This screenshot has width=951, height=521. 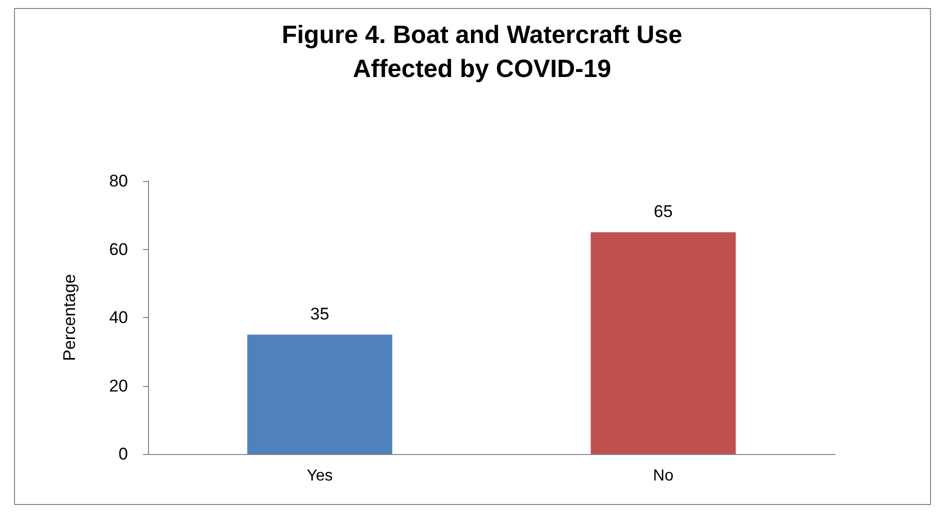 I want to click on y-axis-title: Percentage, so click(x=69, y=317).